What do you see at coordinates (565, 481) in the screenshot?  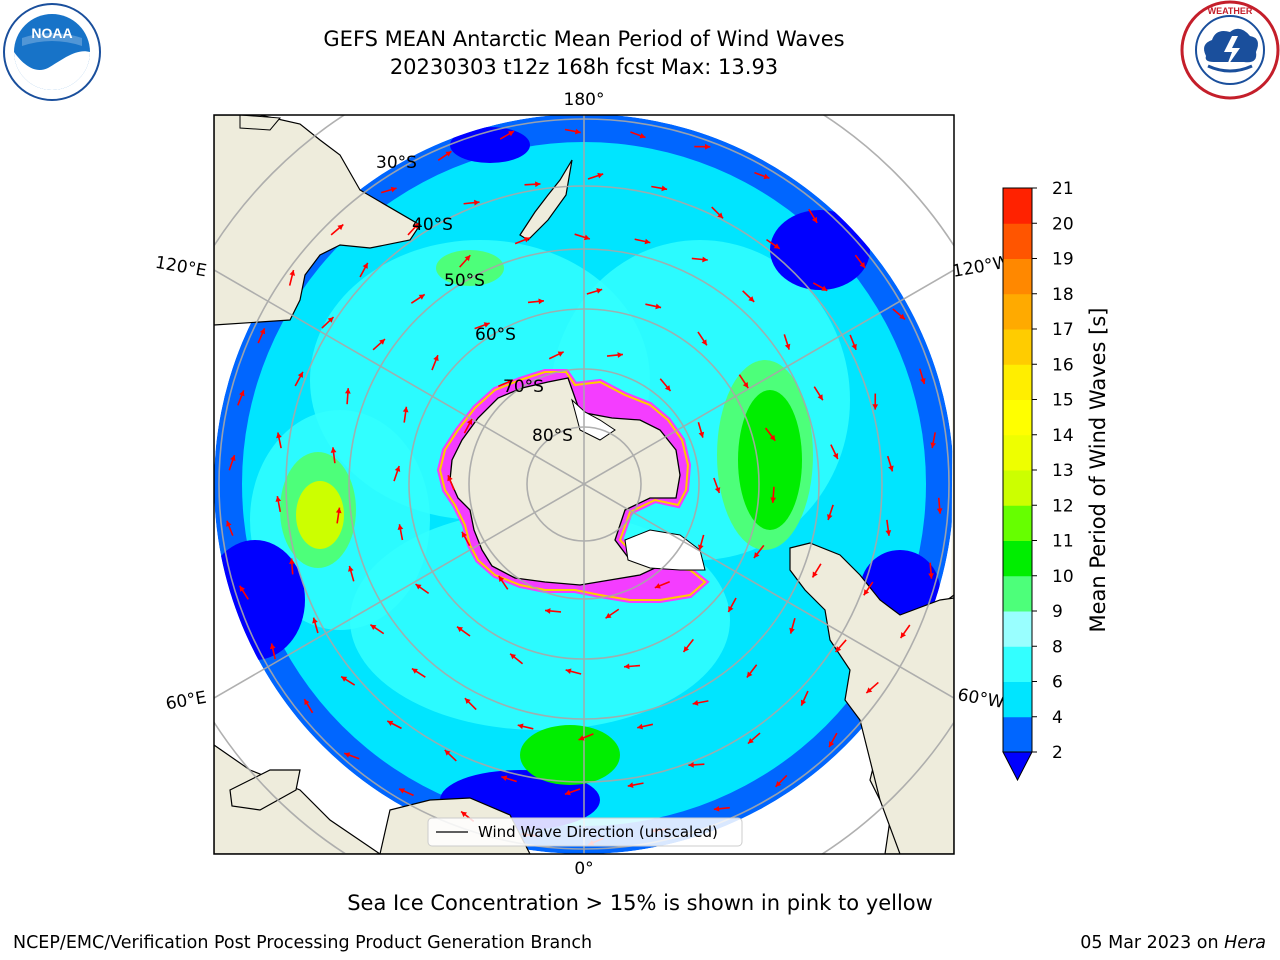 I see `antarctica-landmass` at bounding box center [565, 481].